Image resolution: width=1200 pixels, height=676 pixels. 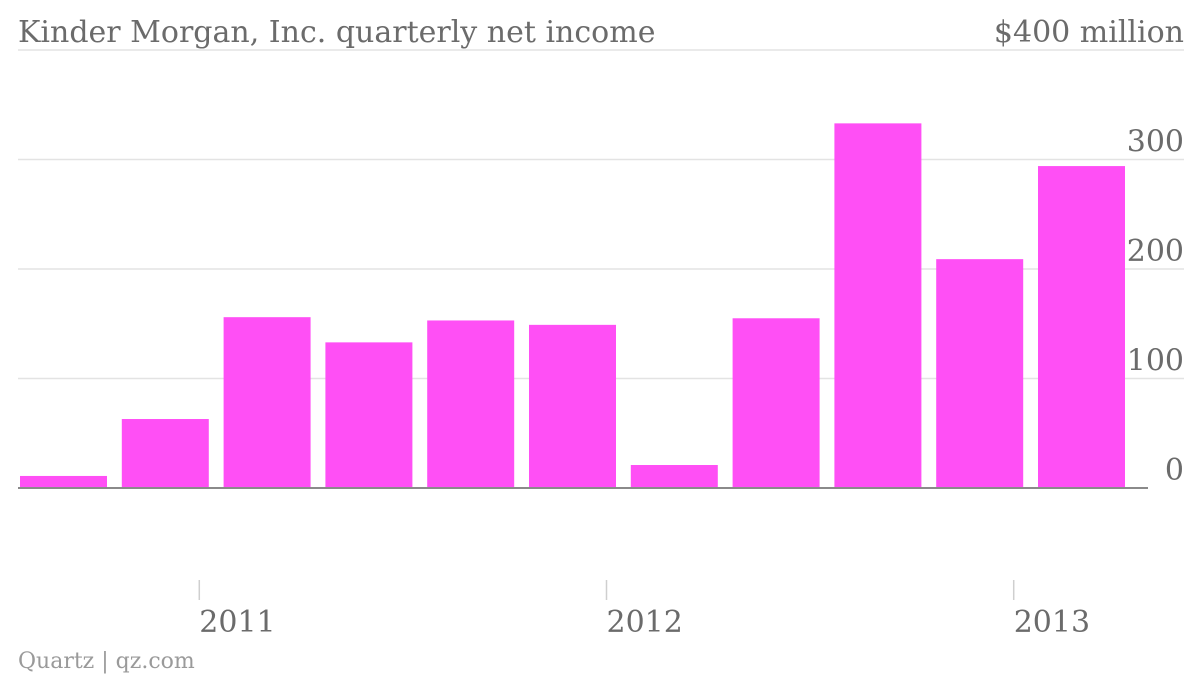 I want to click on source-label: Quartz | qz.com, so click(x=106, y=661).